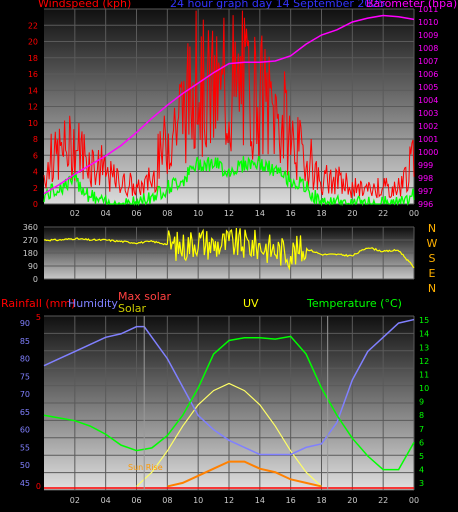 This screenshot has height=512, width=458. I want to click on panel1-left-tick: 6, so click(35, 155).